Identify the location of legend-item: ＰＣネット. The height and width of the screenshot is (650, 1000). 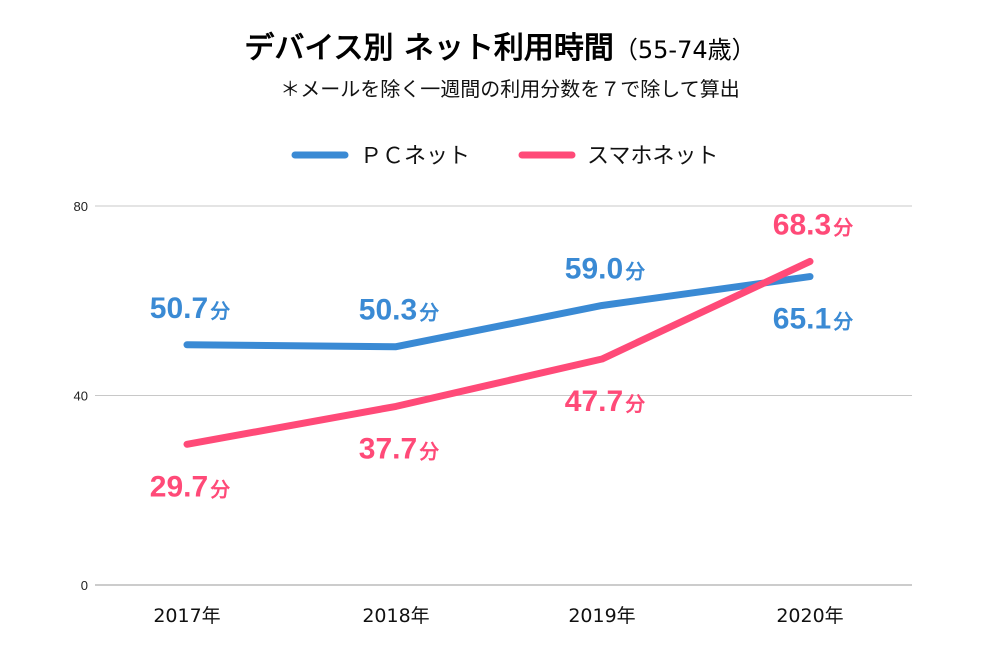
(380, 156).